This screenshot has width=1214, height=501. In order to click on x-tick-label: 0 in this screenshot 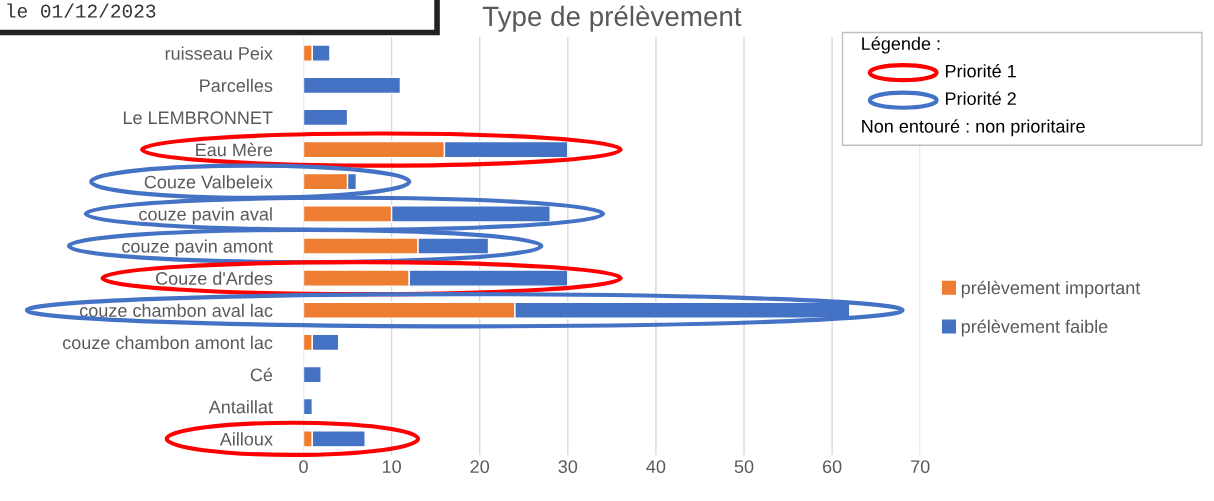, I will do `click(303, 467)`.